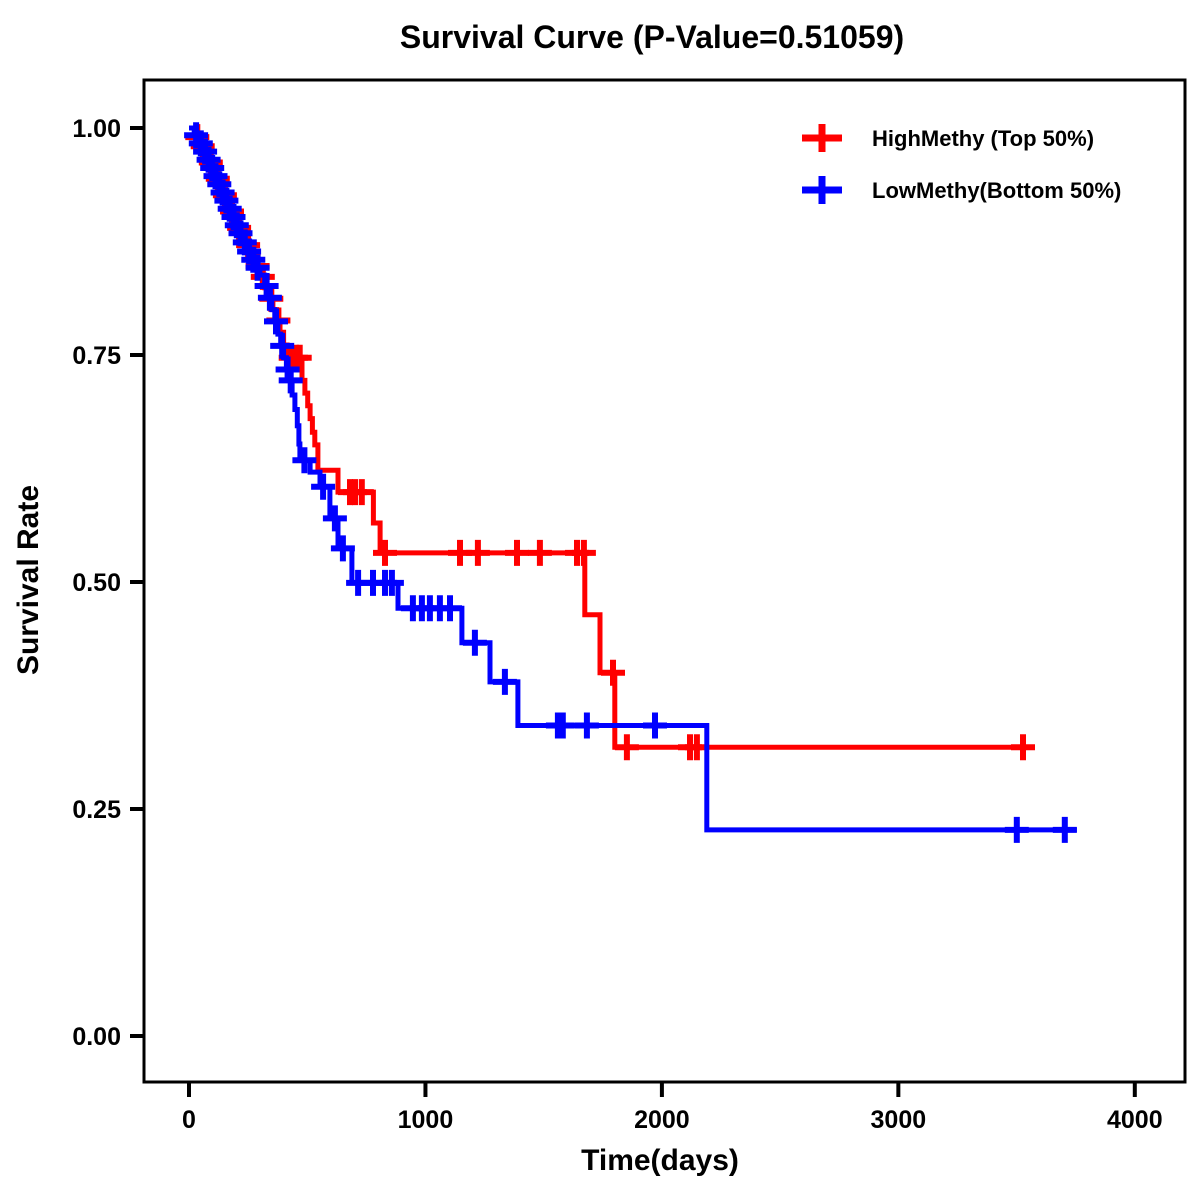  I want to click on chart-title: Survival Curve (P-Value=0.51059), so click(652, 37).